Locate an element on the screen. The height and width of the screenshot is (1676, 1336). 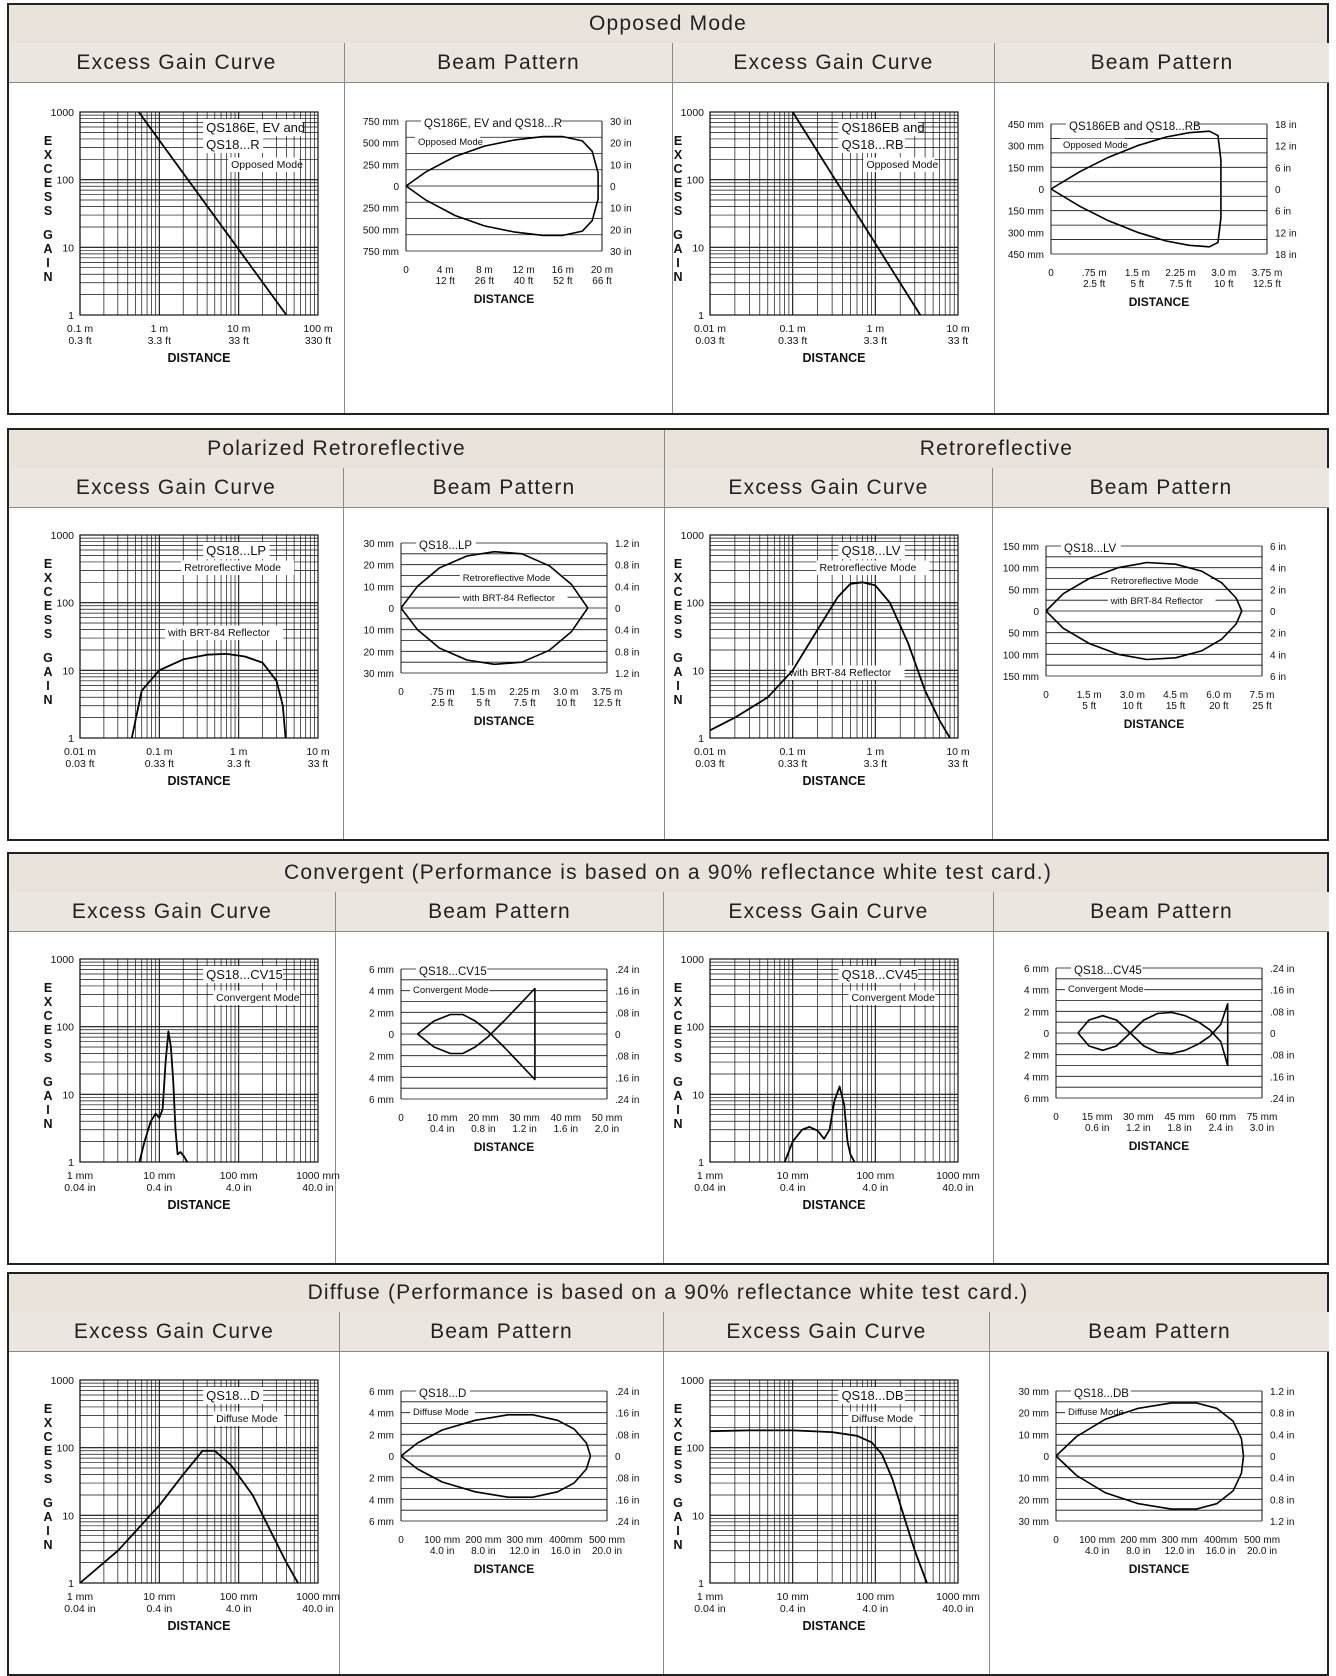
x-tick-label: 30 mm is located at coordinates (1138, 1117).